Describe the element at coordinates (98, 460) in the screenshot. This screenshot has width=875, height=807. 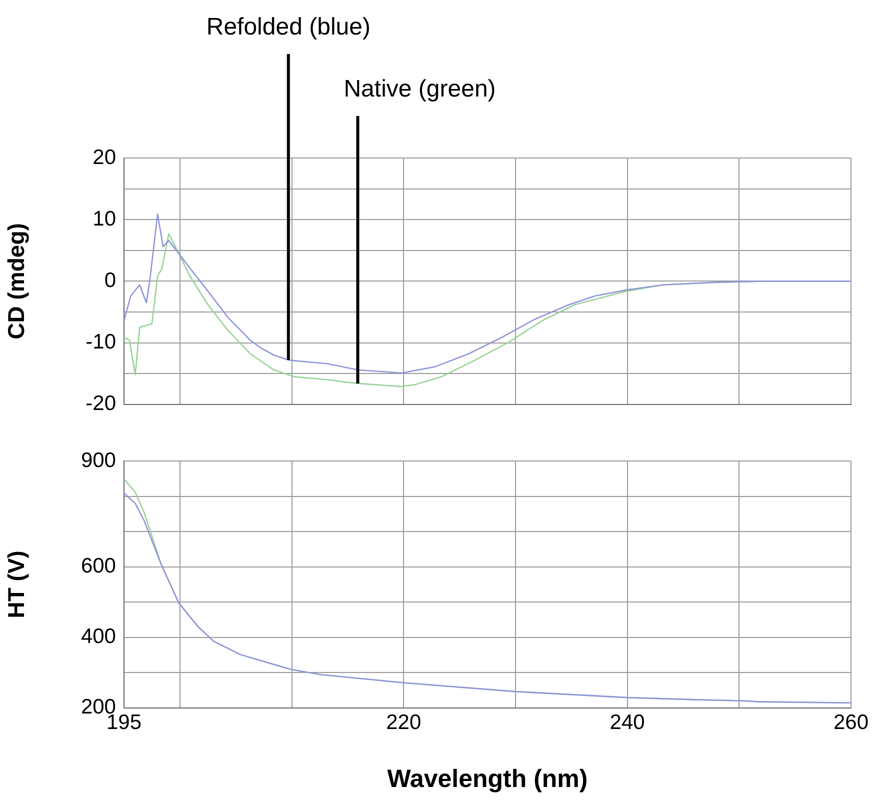
I see `y-tick-label: 900` at that location.